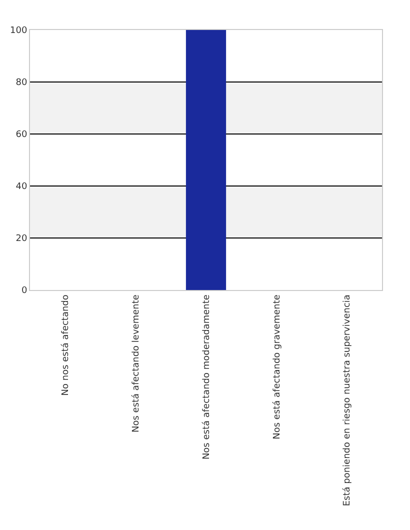 Image resolution: width=410 pixels, height=530 pixels. I want to click on x-tick-label: Está poniendo en riesgo nuestra supervivencia, so click(347, 400).